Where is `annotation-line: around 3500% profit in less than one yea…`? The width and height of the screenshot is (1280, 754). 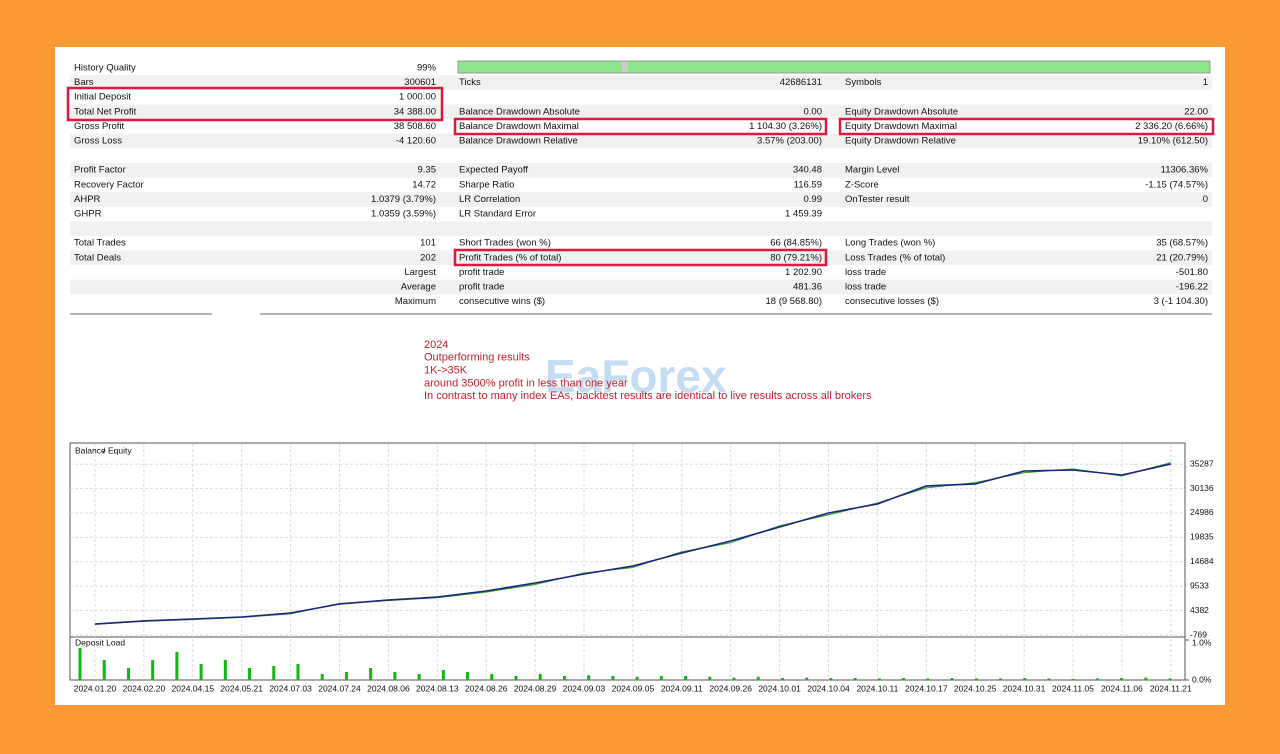 annotation-line: around 3500% profit in less than one yea… is located at coordinates (526, 383).